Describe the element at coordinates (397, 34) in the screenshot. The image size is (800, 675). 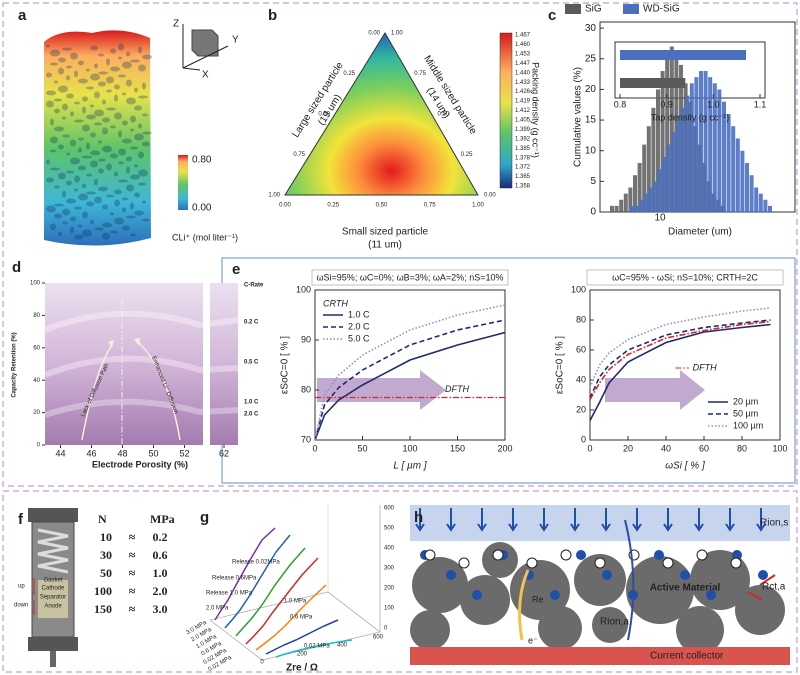
I see `tick-label: 1.00` at that location.